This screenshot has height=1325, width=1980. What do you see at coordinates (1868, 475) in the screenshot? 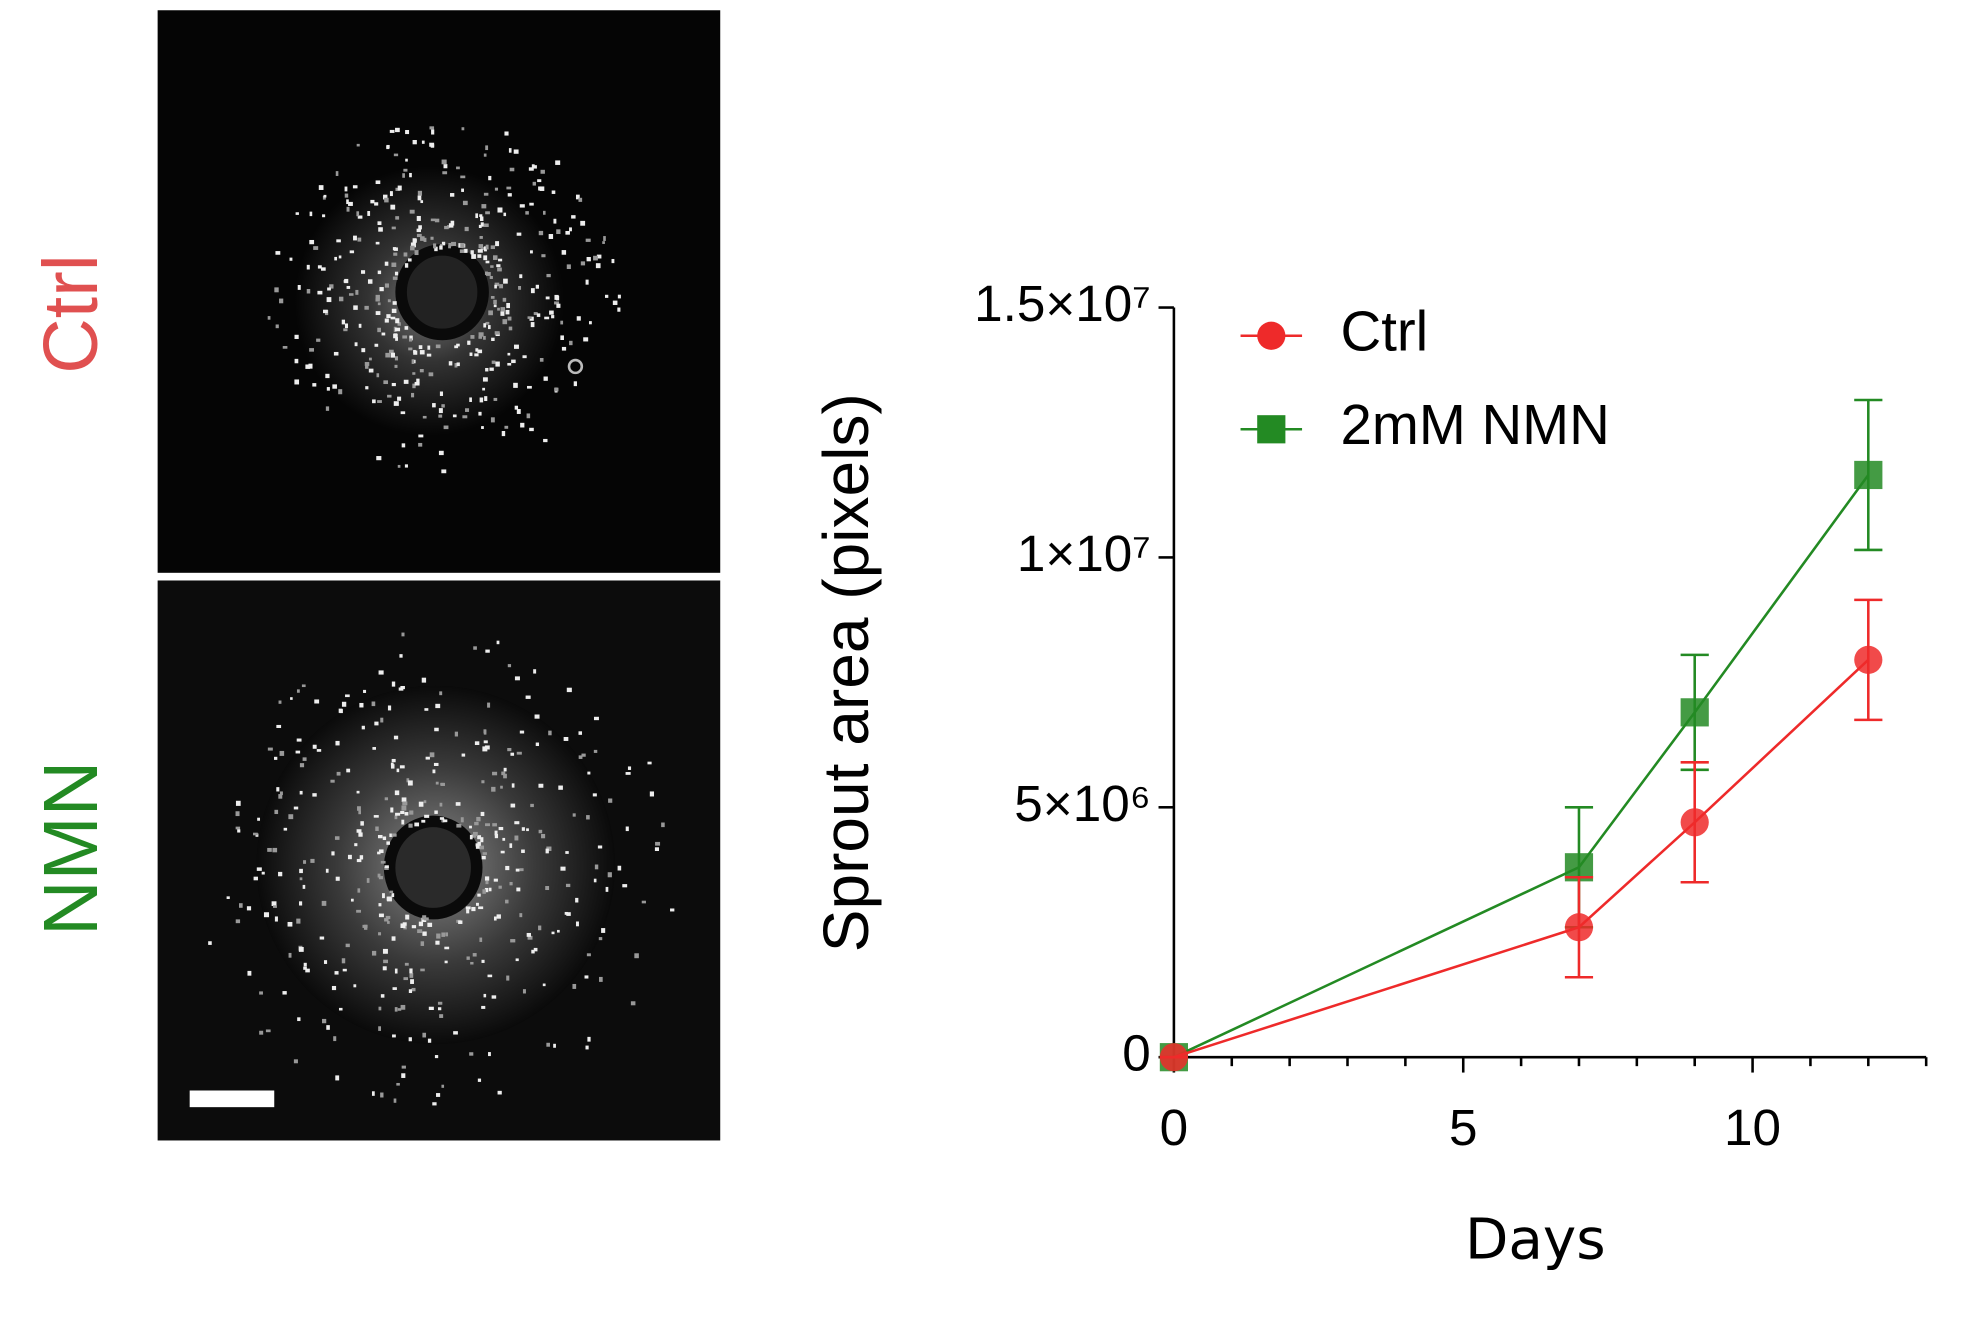
I see `data-point` at bounding box center [1868, 475].